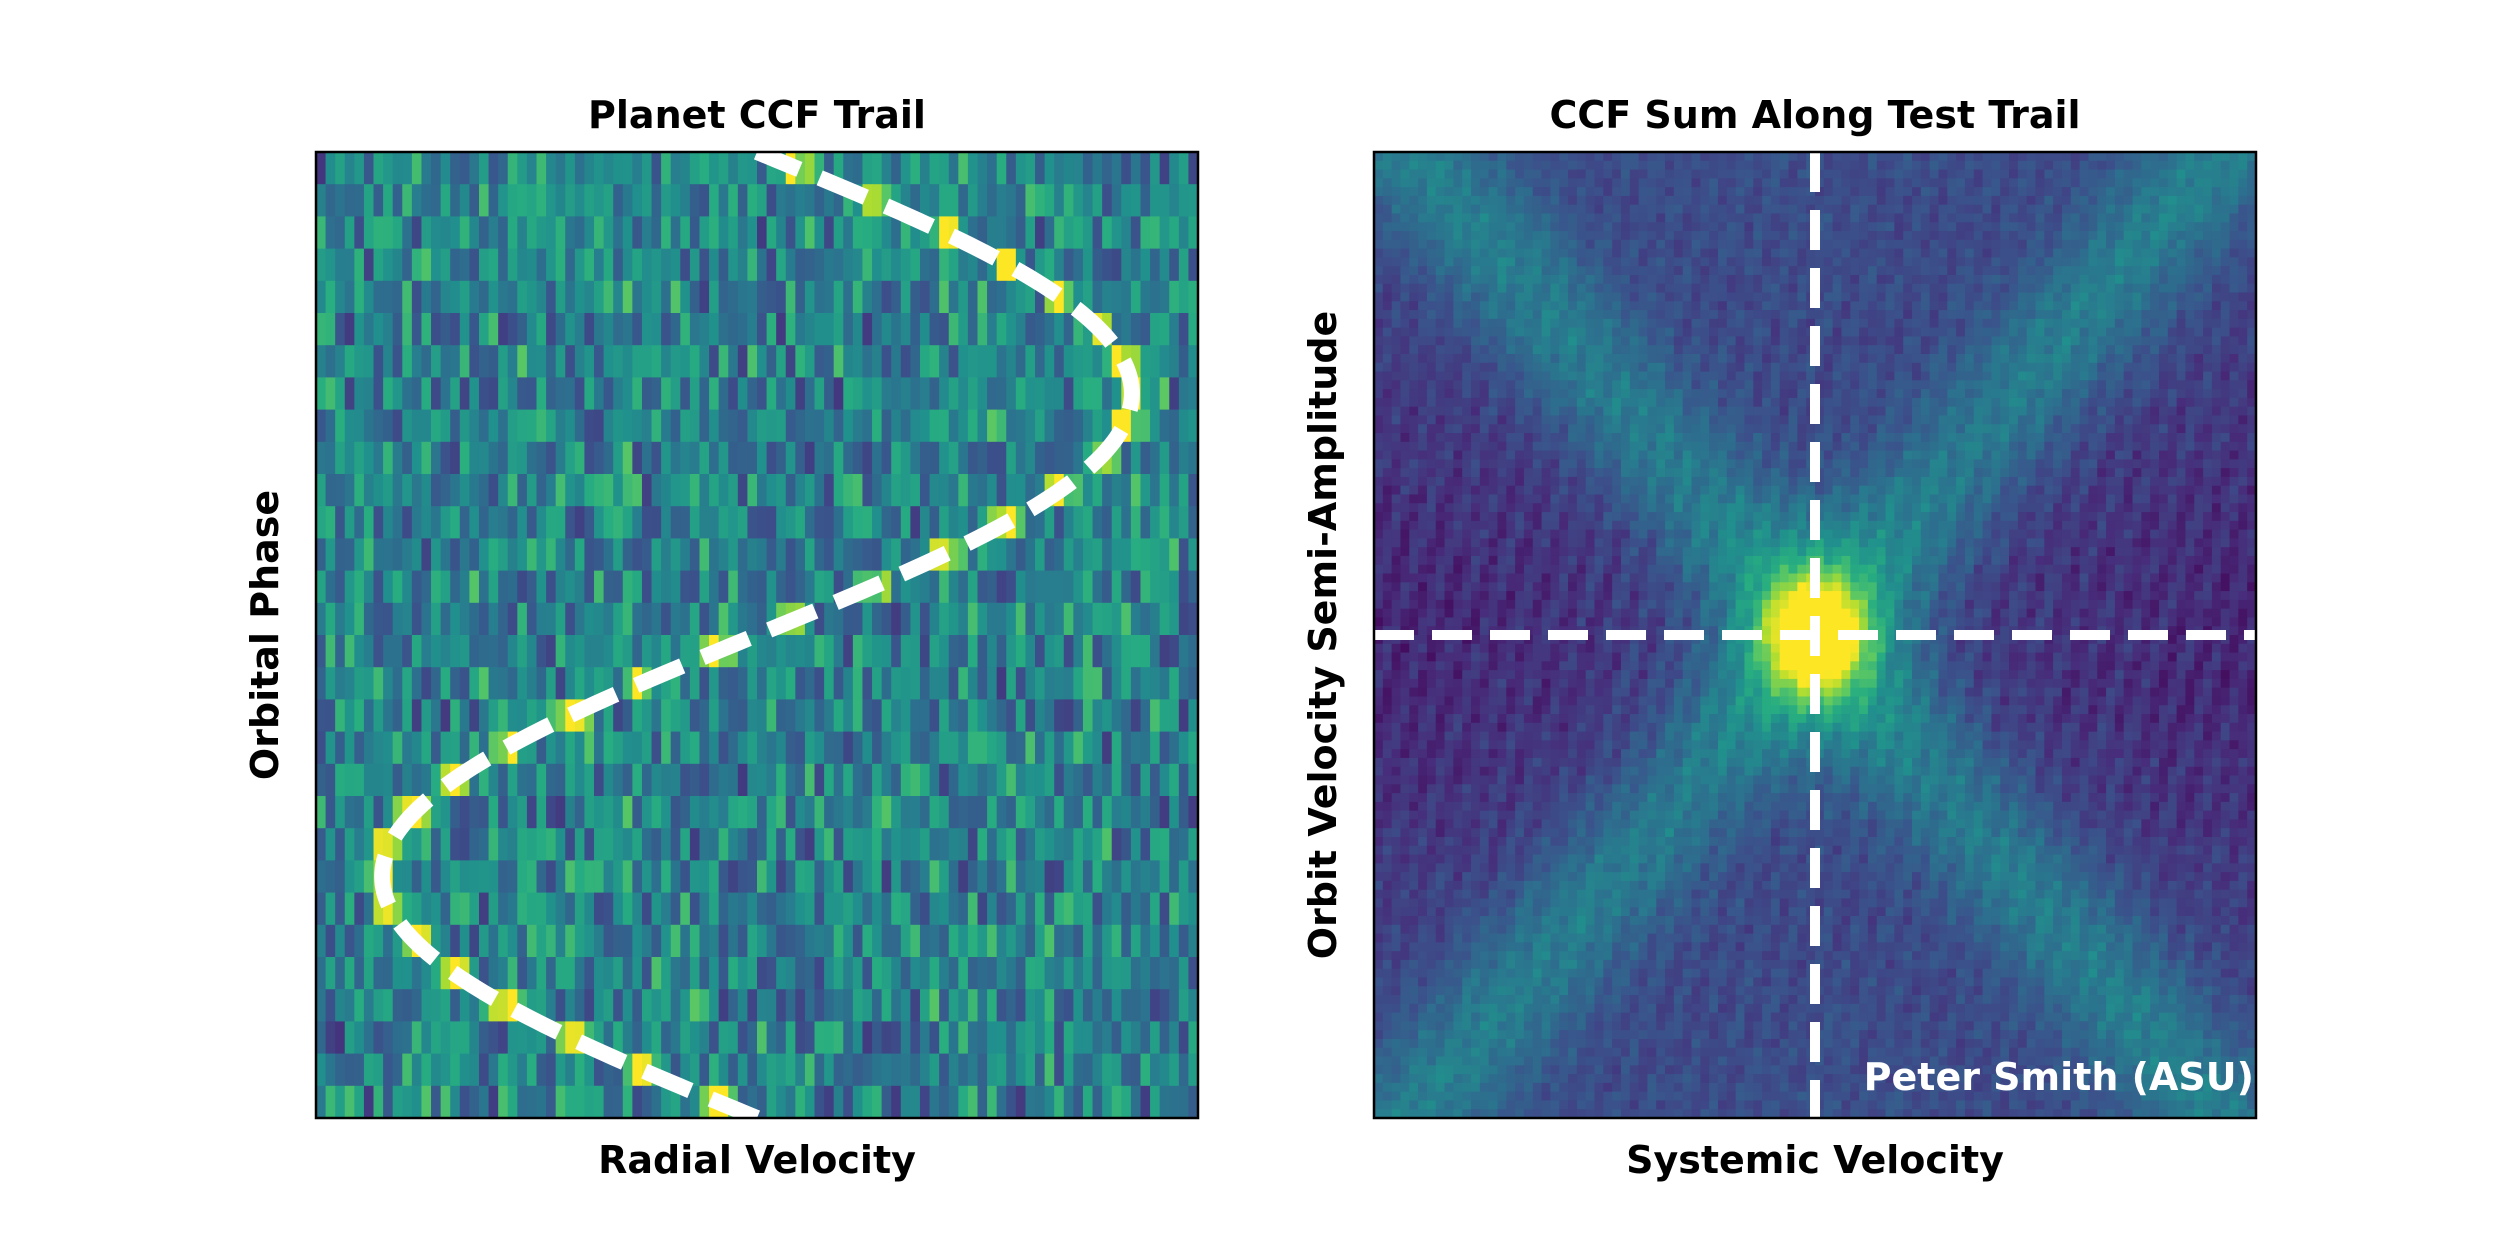 The image size is (2500, 1250). I want to click on credit-label: Peter Smith (ASU), so click(2059, 1077).